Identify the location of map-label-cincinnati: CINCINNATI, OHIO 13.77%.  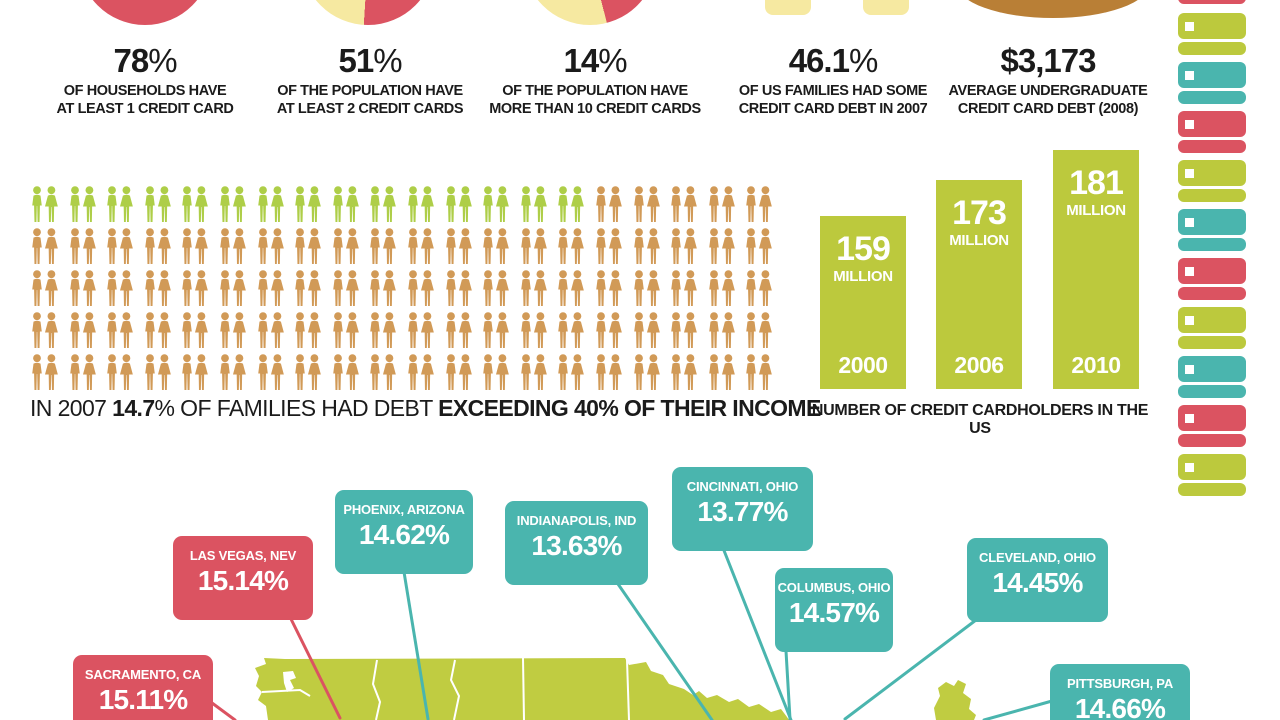
(742, 509).